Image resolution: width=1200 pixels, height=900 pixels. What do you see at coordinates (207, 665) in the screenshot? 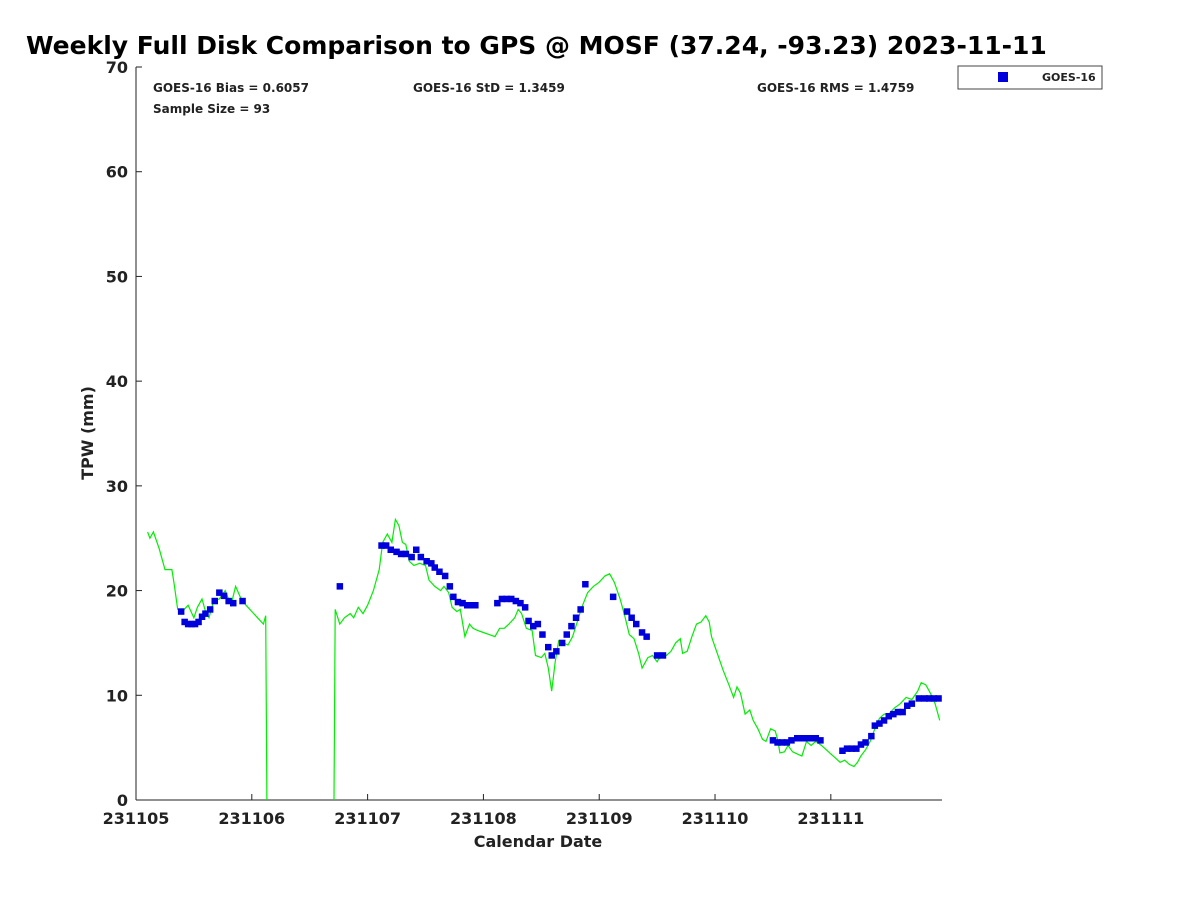
I see `gps-line-segment` at bounding box center [207, 665].